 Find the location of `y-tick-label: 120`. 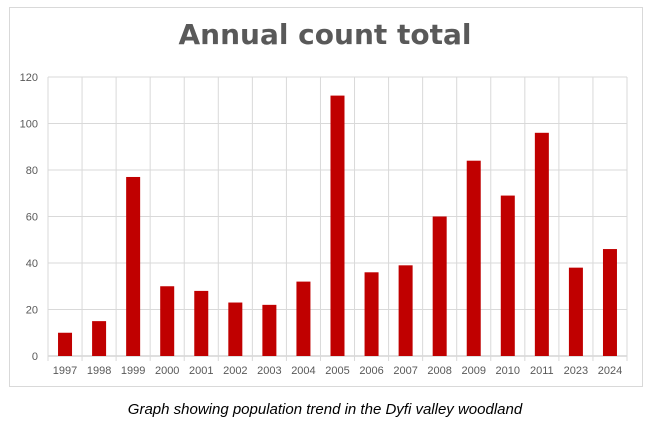

y-tick-label: 120 is located at coordinates (29, 78).